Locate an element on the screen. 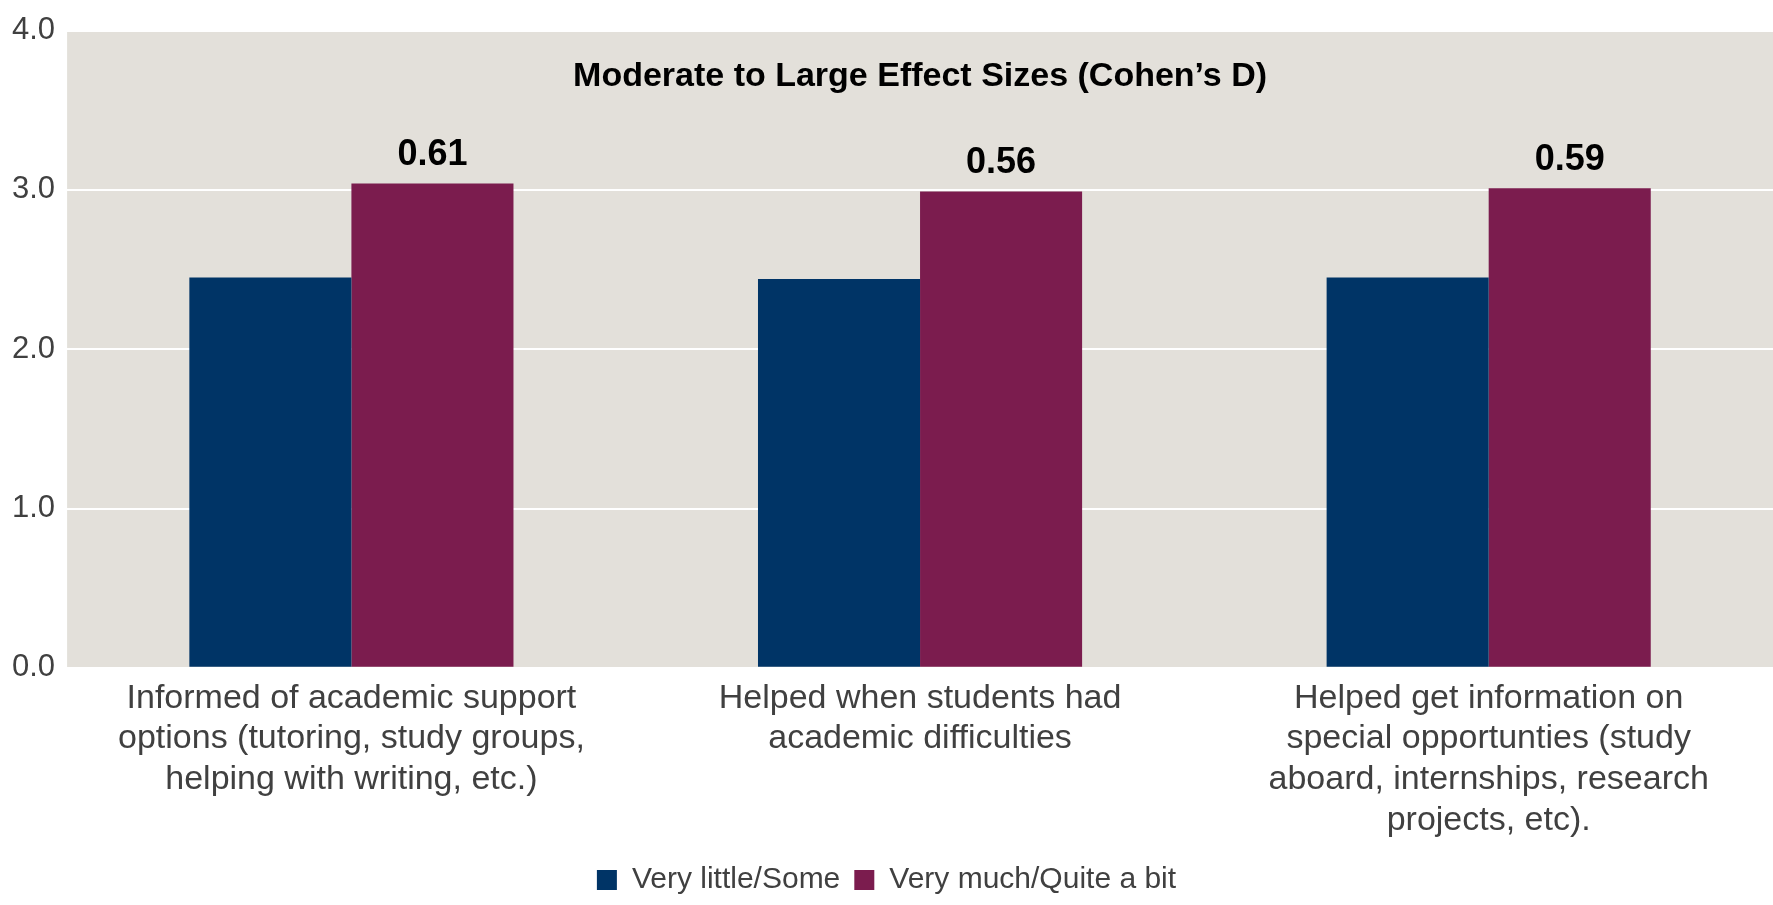 The width and height of the screenshot is (1773, 905). x-tick-label: Informed of academic support options (tutoring, study groups, helping with writing, etc.) is located at coordinates (351, 736).